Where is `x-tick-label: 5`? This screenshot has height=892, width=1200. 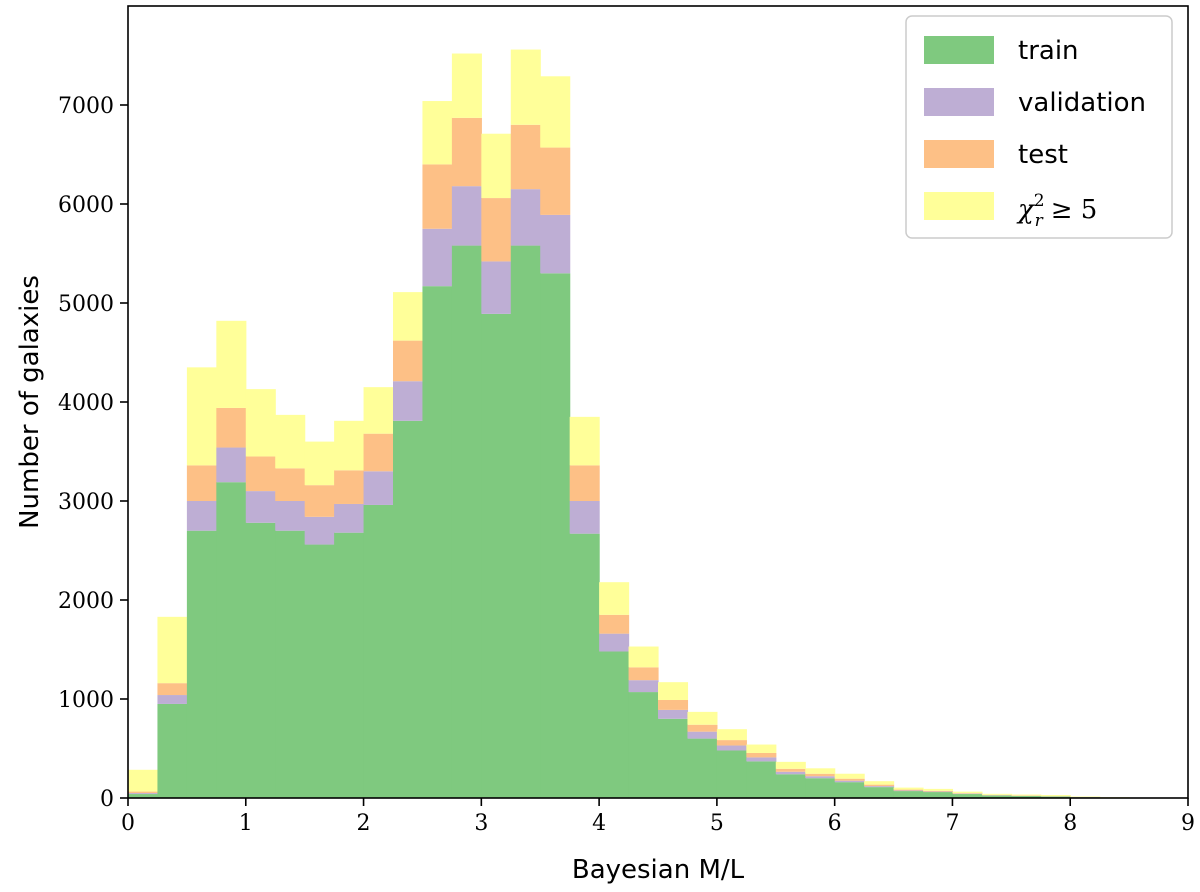 x-tick-label: 5 is located at coordinates (717, 823).